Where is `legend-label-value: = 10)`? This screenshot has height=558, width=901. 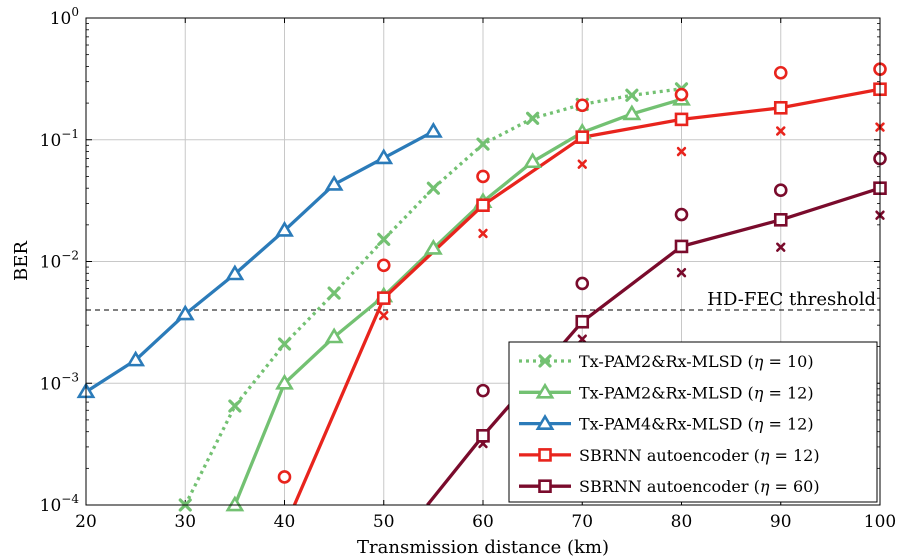 legend-label-value: = 10) is located at coordinates (788, 361).